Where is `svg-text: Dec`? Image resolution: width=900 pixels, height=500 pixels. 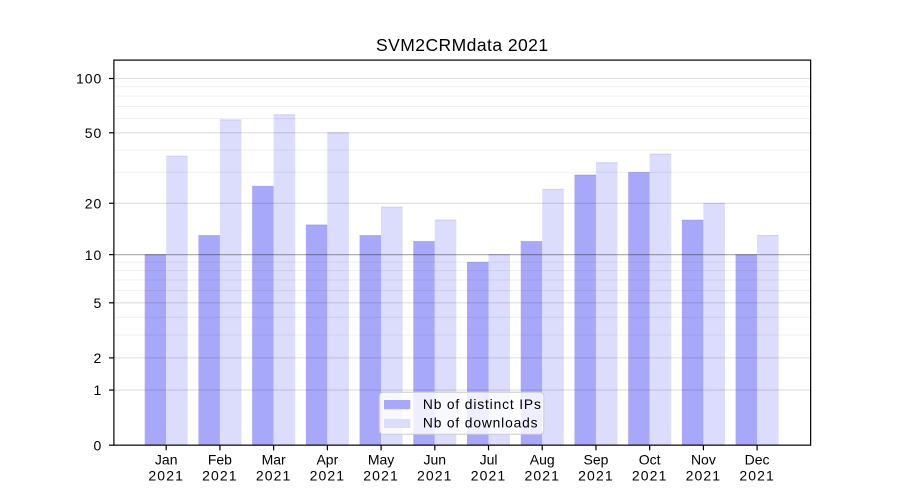 svg-text: Dec is located at coordinates (757, 459).